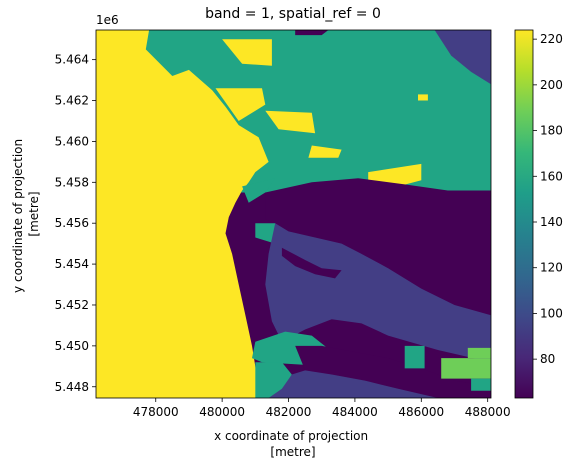 The width and height of the screenshot is (581, 469). What do you see at coordinates (34, 213) in the screenshot?
I see `y-axis-label-line-2: [metre]` at bounding box center [34, 213].